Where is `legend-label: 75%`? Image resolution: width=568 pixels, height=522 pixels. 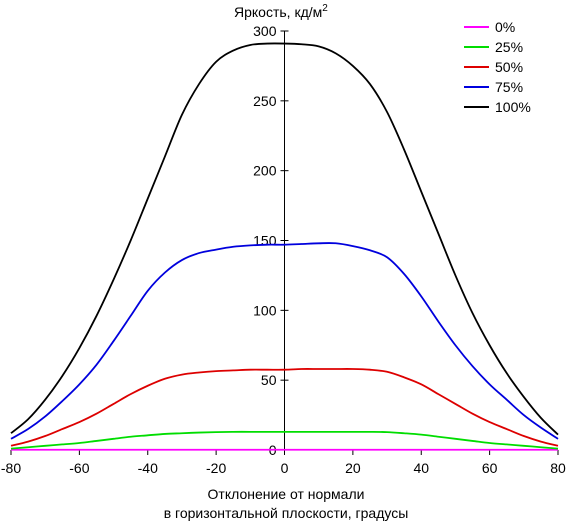
legend-label: 75% is located at coordinates (509, 87).